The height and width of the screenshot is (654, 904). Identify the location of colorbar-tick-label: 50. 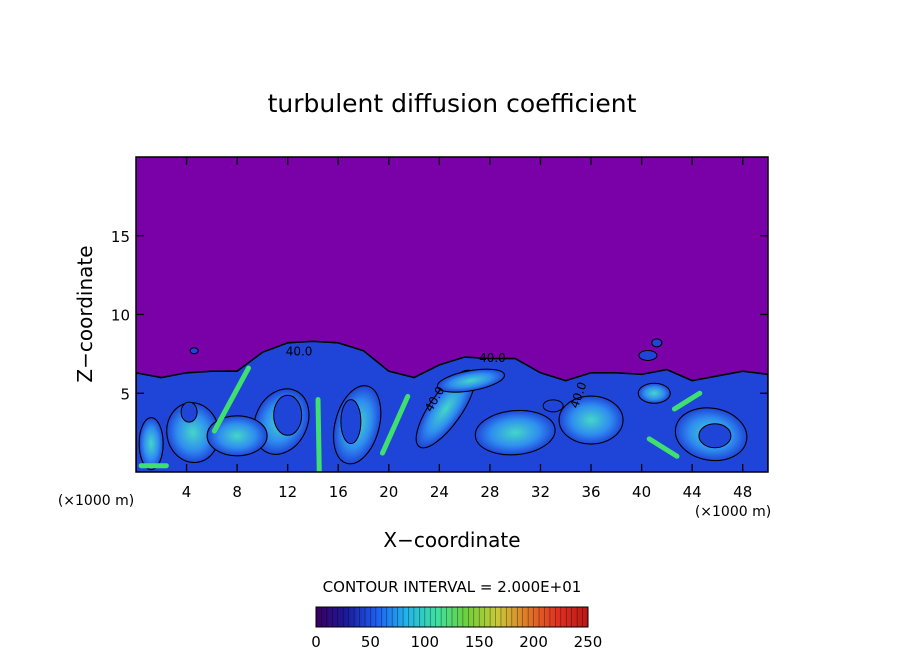
(370, 642).